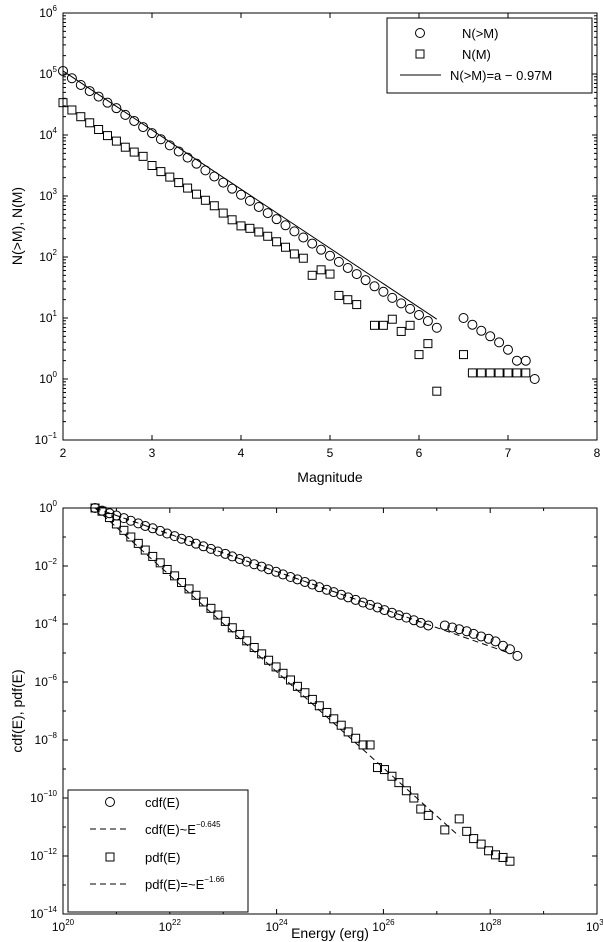 The width and height of the screenshot is (603, 942). What do you see at coordinates (330, 453) in the screenshot?
I see `x-tick-label-top: 5` at bounding box center [330, 453].